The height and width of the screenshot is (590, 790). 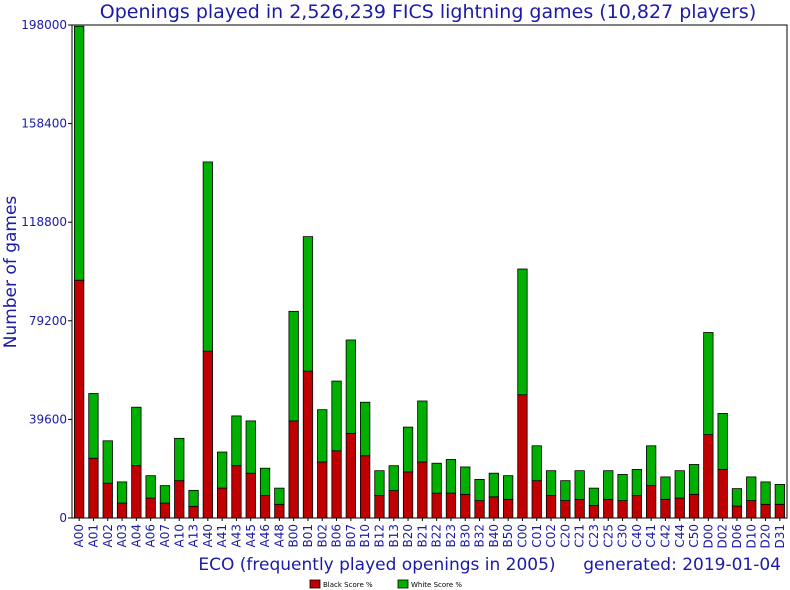 I want to click on bar-white-C41, so click(x=651, y=466).